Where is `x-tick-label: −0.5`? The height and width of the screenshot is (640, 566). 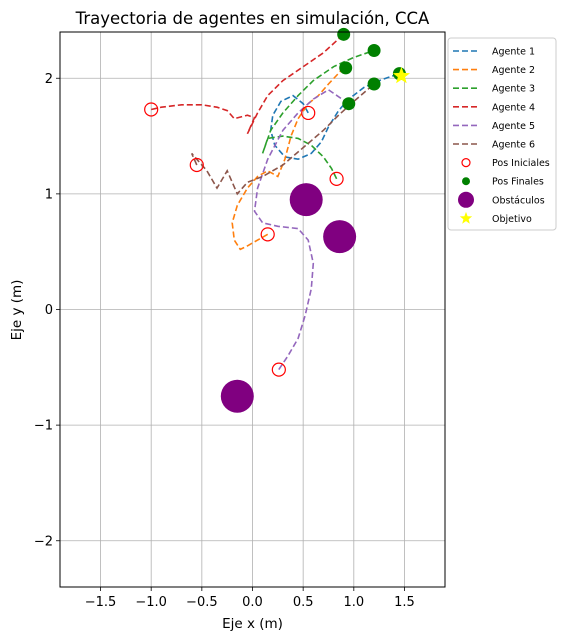
x-tick-label: −0.5 is located at coordinates (202, 602).